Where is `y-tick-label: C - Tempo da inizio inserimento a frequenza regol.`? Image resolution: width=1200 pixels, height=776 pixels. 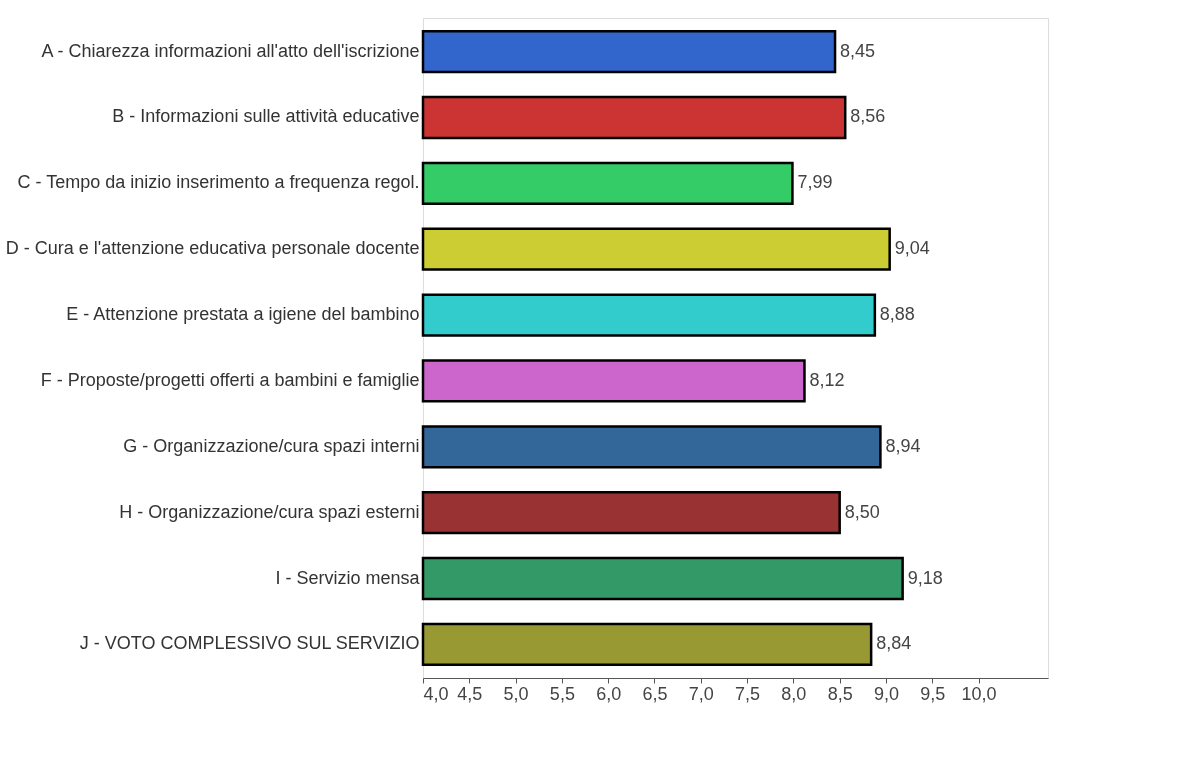 y-tick-label: C - Tempo da inizio inserimento a frequenza regol. is located at coordinates (218, 182).